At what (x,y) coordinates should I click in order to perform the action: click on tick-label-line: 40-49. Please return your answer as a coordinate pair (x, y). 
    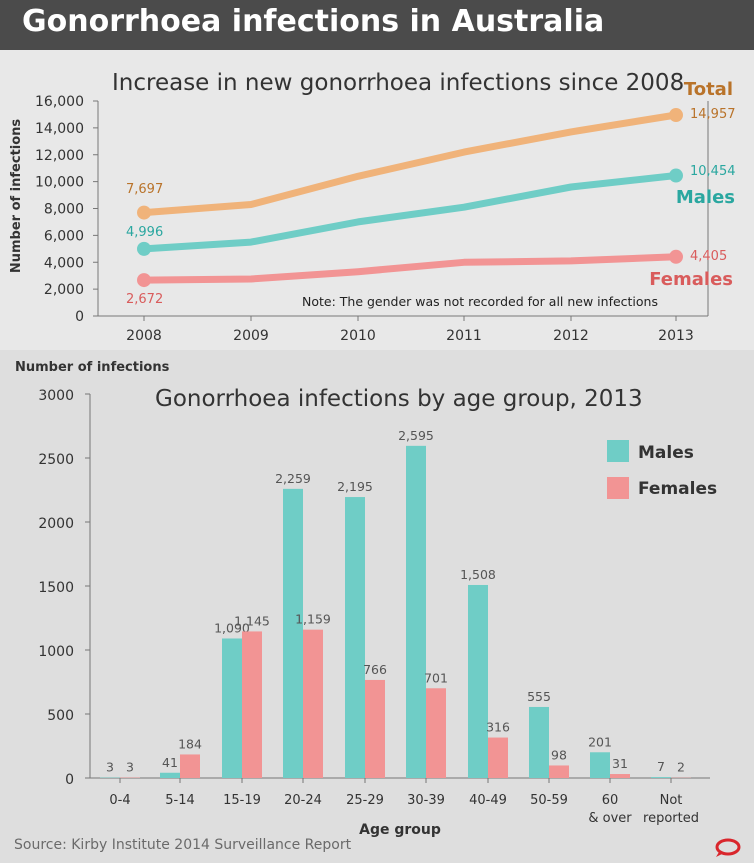
    Looking at the image, I should click on (488, 800).